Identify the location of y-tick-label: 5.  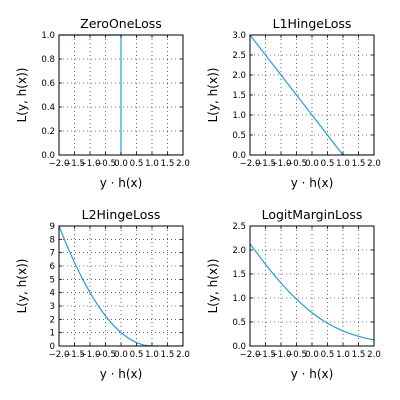
(52, 280).